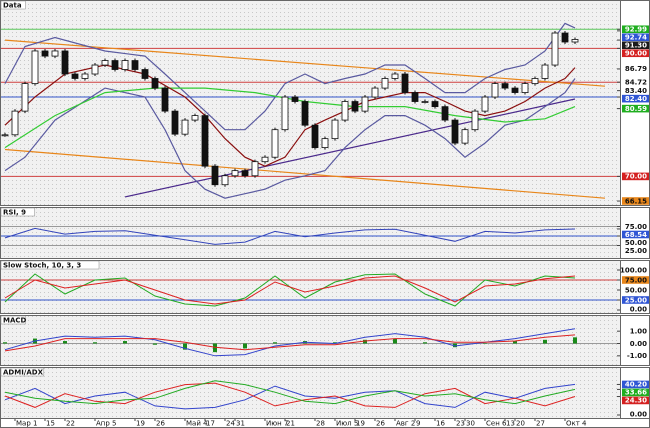  Describe the element at coordinates (636, 201) in the screenshot. I see `y-tick-label: 66.15` at that location.